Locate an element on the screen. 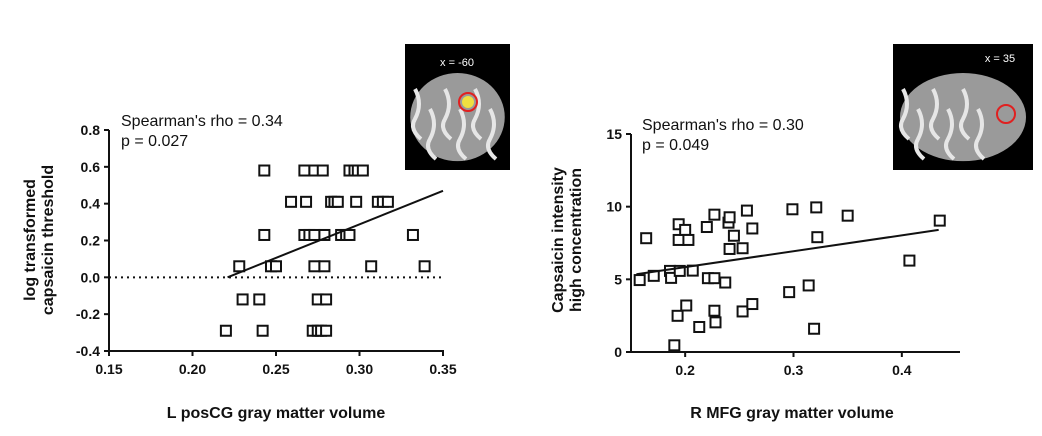  brain-image is located at coordinates (457, 117).